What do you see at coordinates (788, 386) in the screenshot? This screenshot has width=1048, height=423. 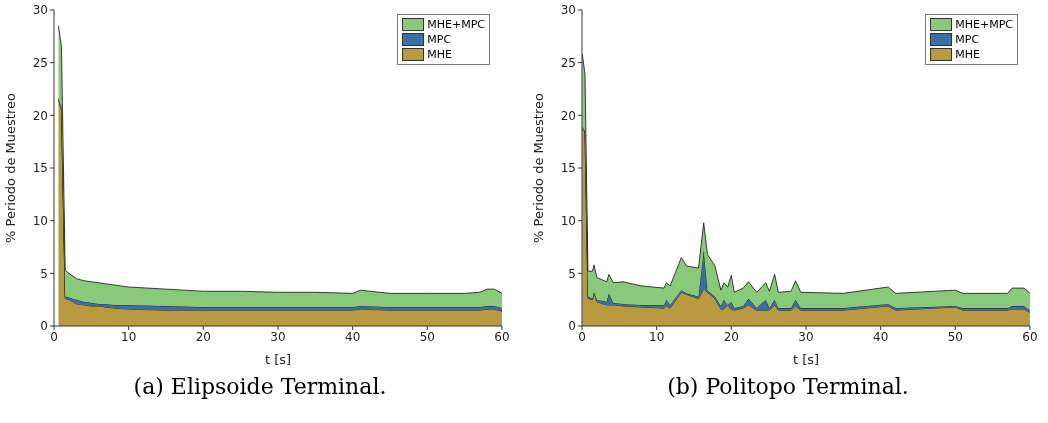 I see `text: (b) Politopo Terminal.` at bounding box center [788, 386].